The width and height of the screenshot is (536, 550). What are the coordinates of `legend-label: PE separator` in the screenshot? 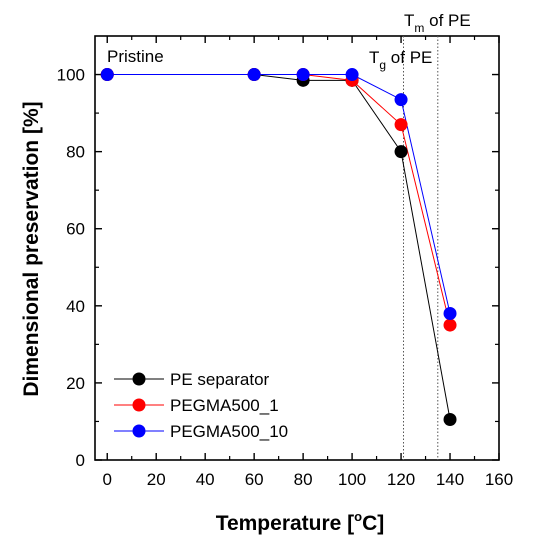 It's located at (220, 379).